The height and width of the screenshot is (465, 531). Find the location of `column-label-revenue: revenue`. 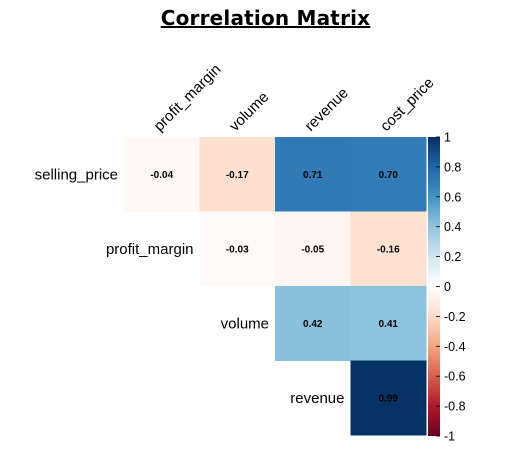

column-label-revenue: revenue is located at coordinates (327, 109).